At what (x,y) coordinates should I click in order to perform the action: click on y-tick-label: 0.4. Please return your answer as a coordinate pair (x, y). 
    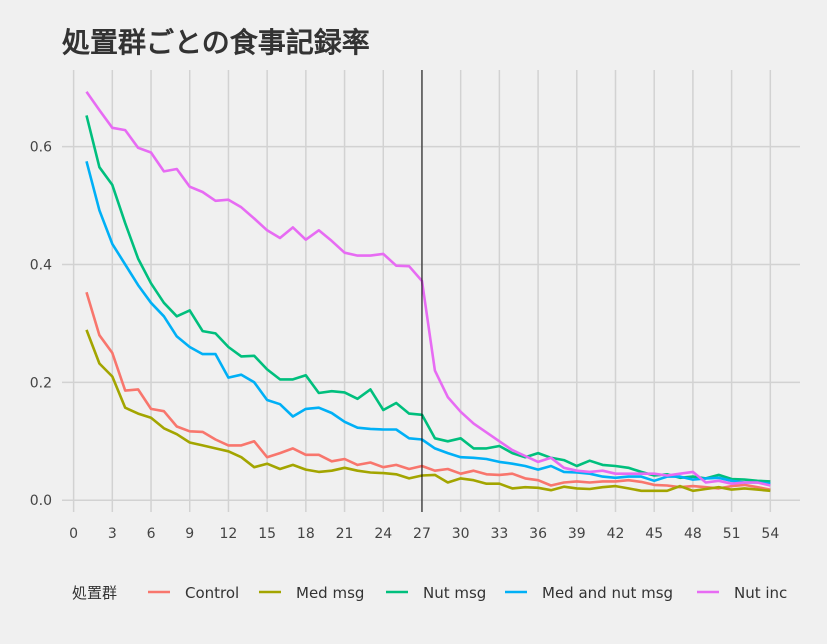
    Looking at the image, I should click on (41, 265).